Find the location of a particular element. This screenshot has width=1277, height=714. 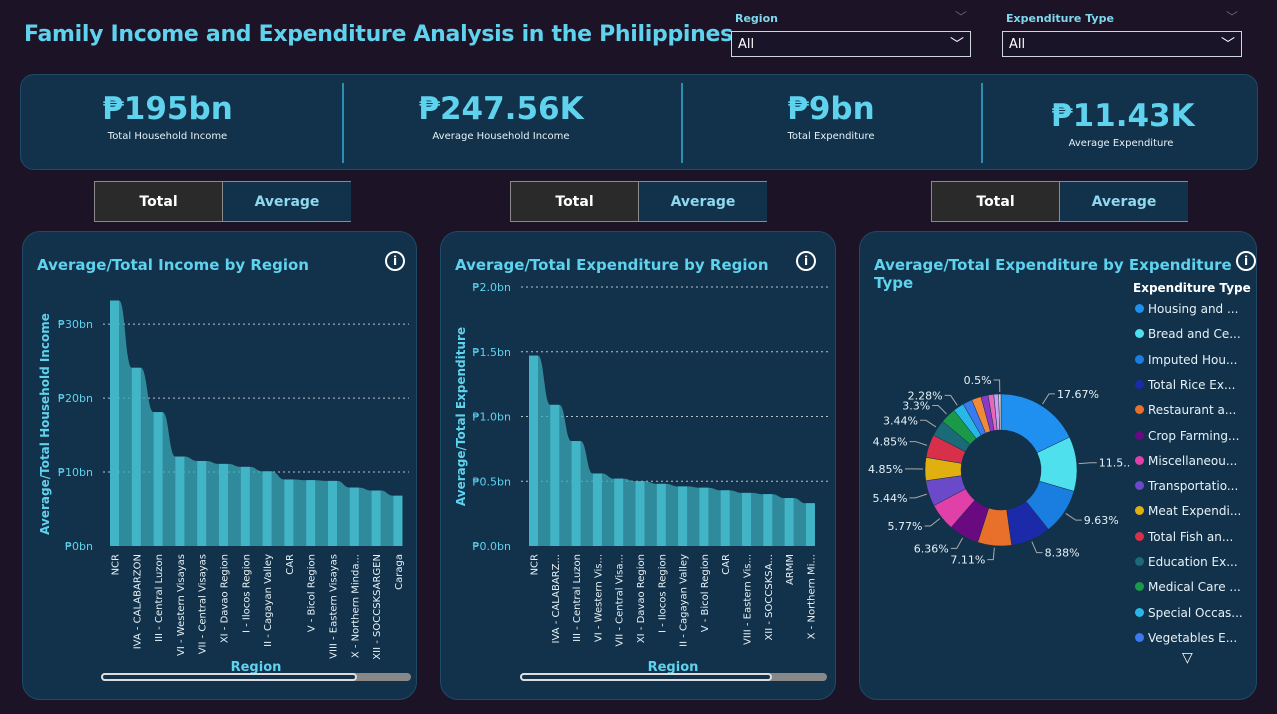

x-tick-label: CAR is located at coordinates (726, 564).